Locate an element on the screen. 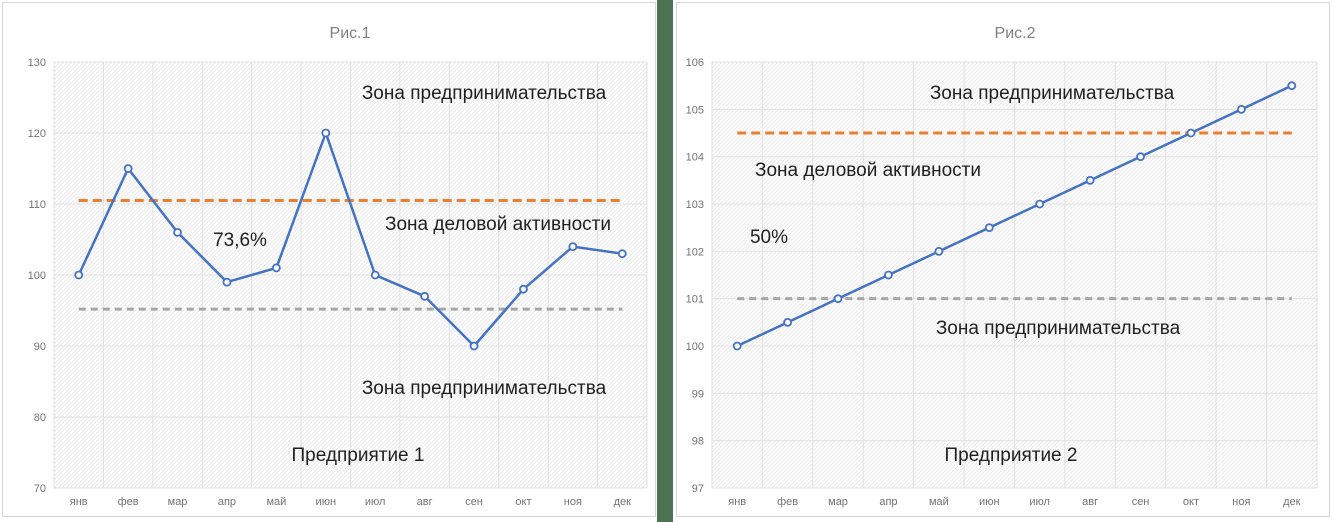  annotation-zone-bottom-1: Зона предпринимательства is located at coordinates (484, 388).